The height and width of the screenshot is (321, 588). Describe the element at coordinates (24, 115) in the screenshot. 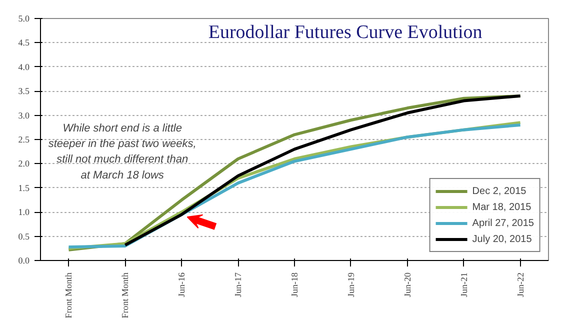

I see `y-tick-label: 3.0` at that location.